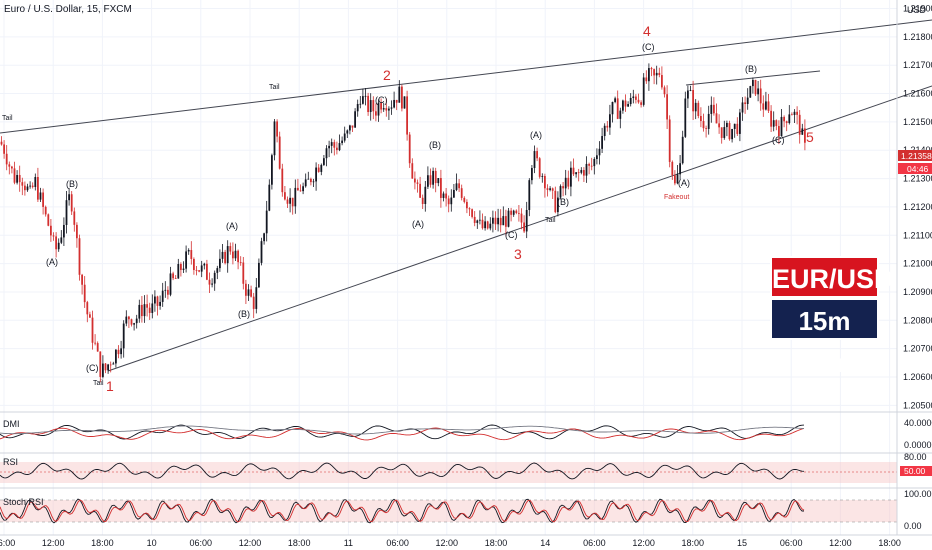 This screenshot has width=932, height=550. What do you see at coordinates (10, 462) in the screenshot?
I see `rsi-label: RSI` at bounding box center [10, 462].